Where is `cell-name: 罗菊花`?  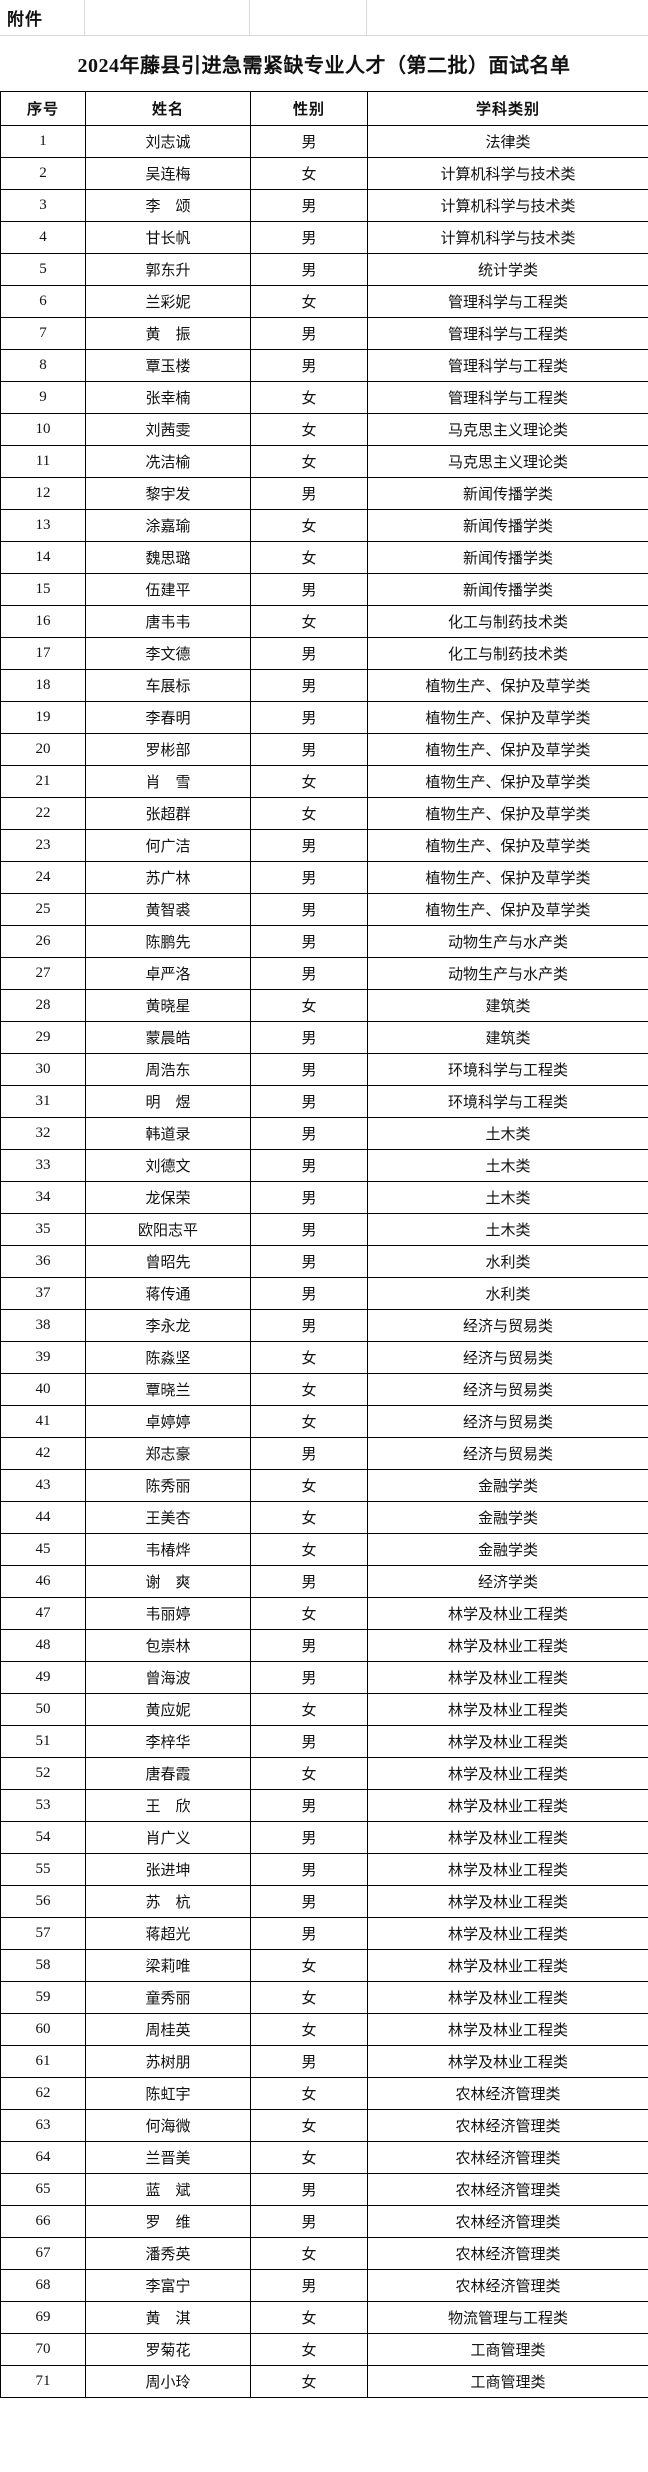
cell-name: 罗菊花 is located at coordinates (168, 2349).